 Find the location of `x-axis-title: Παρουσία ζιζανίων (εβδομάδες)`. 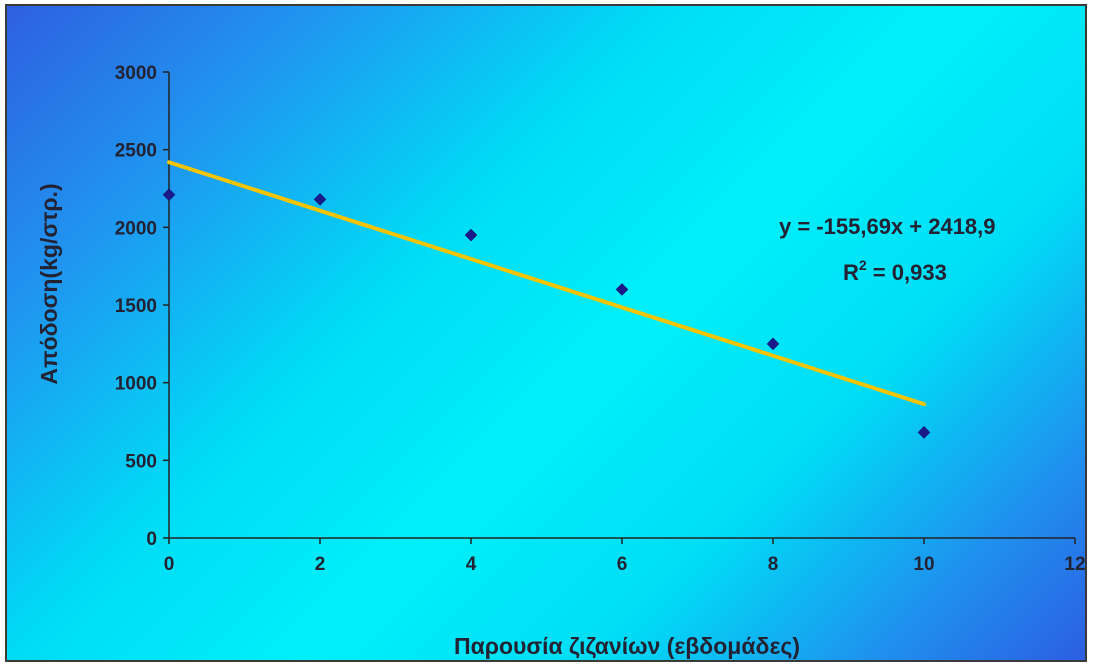

x-axis-title: Παρουσία ζιζανίων (εβδομάδες) is located at coordinates (627, 646).